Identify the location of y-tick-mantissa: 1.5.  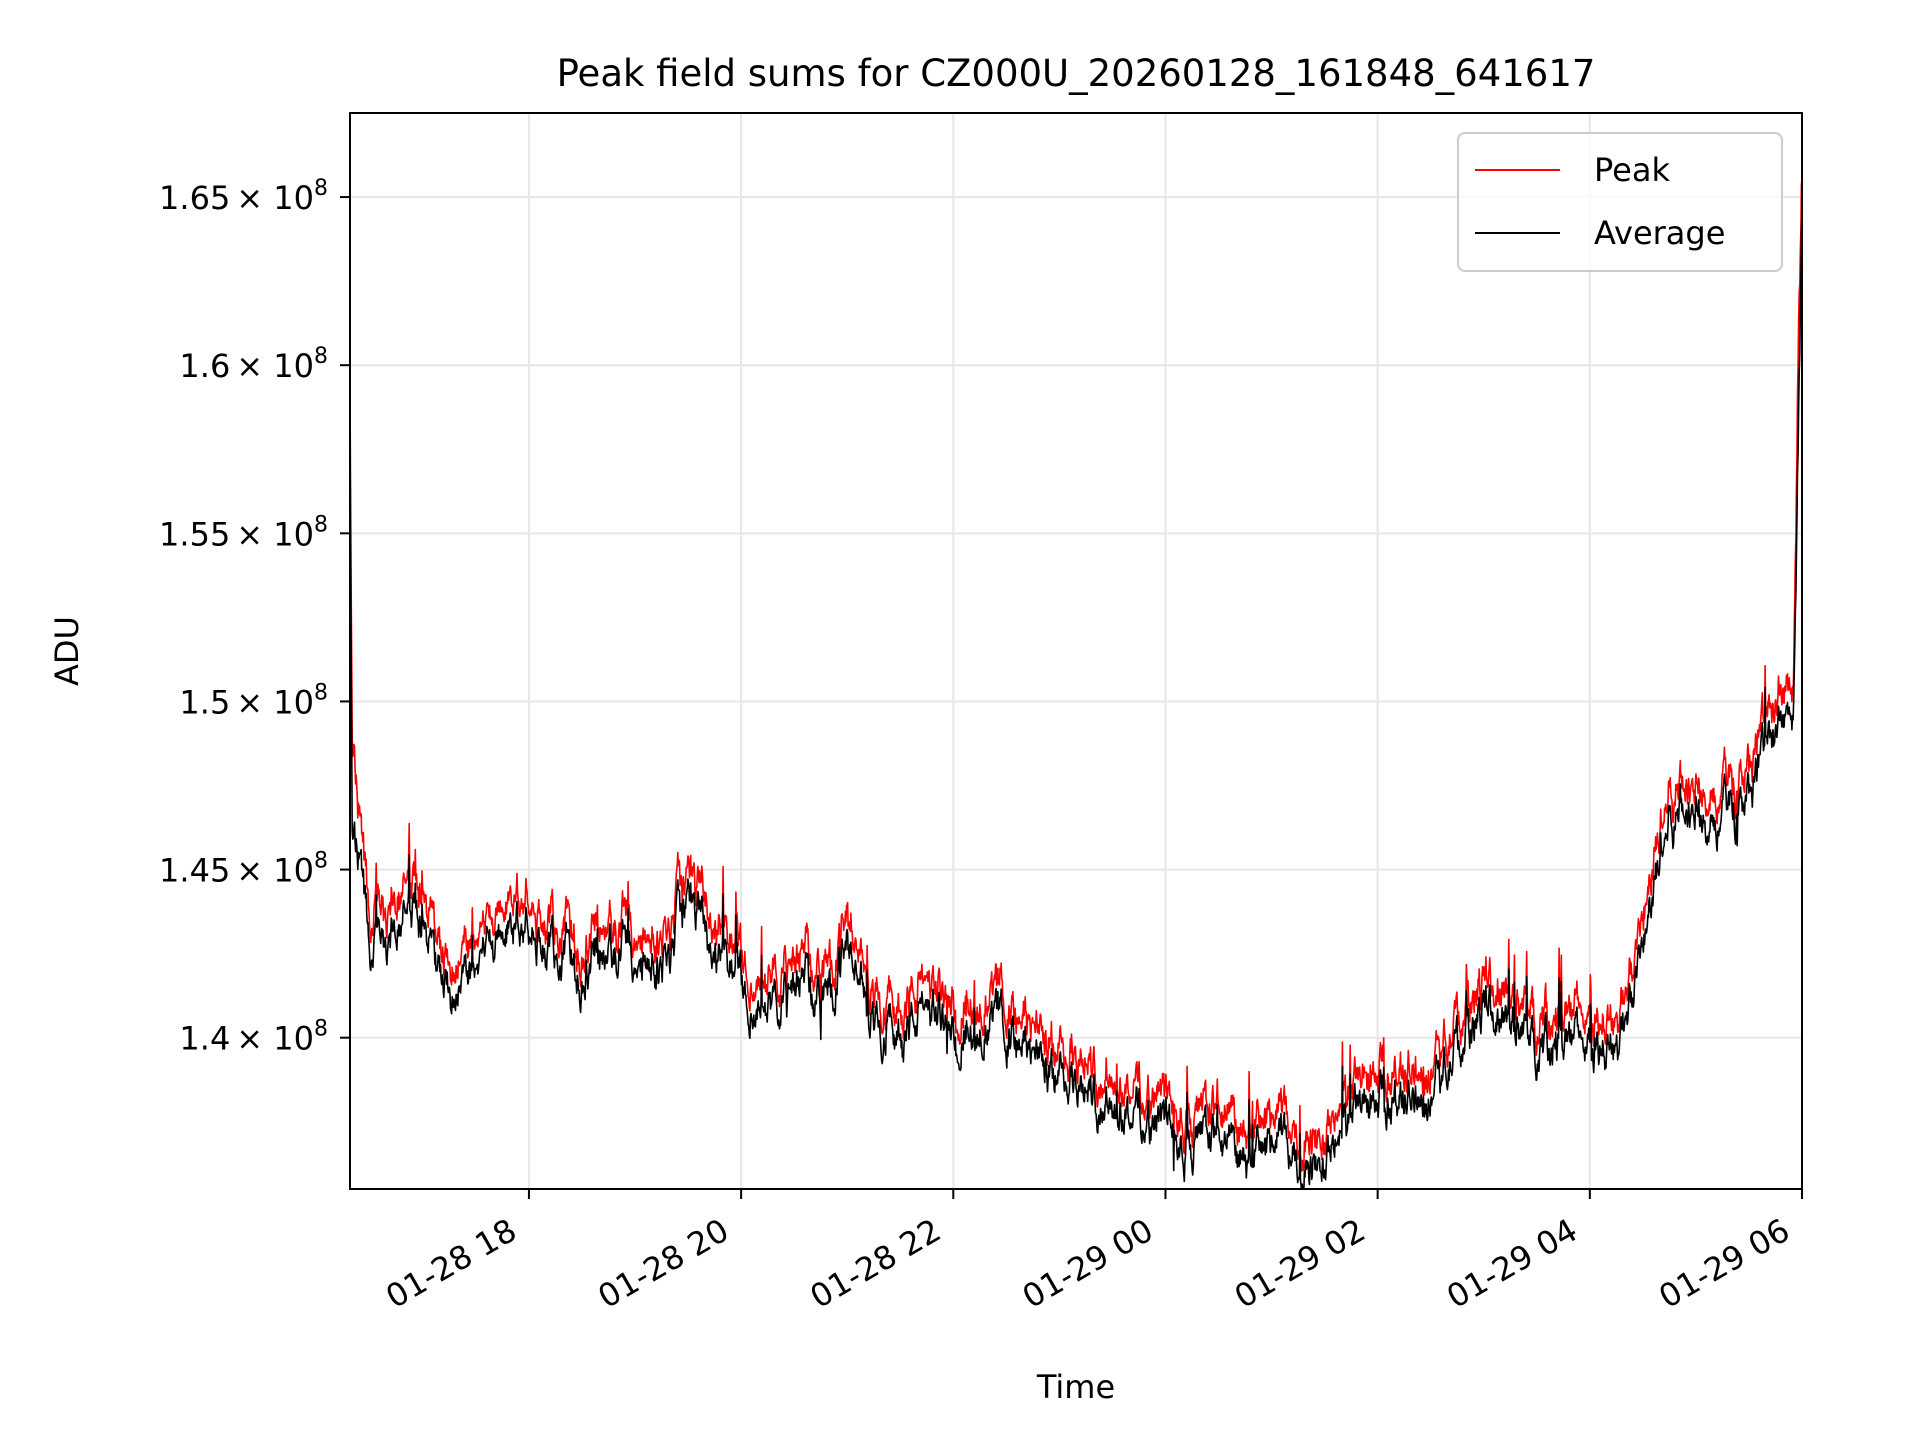
(204, 702).